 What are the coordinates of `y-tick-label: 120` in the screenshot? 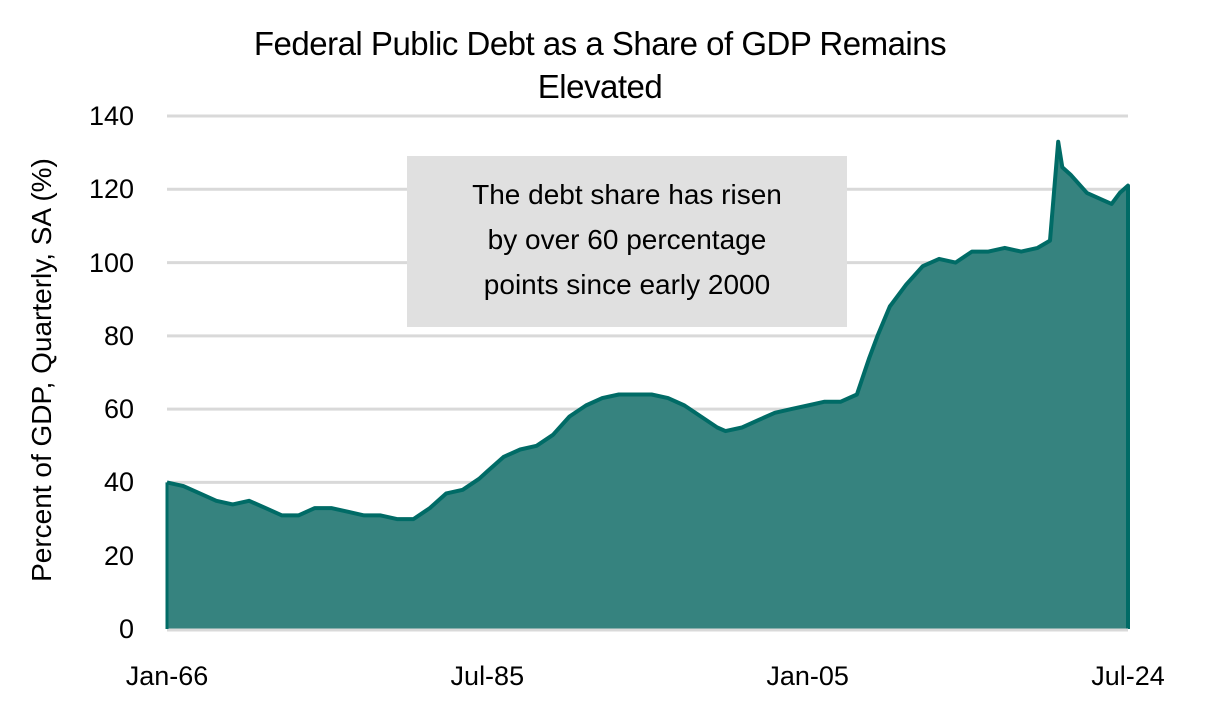 It's located at (111, 189).